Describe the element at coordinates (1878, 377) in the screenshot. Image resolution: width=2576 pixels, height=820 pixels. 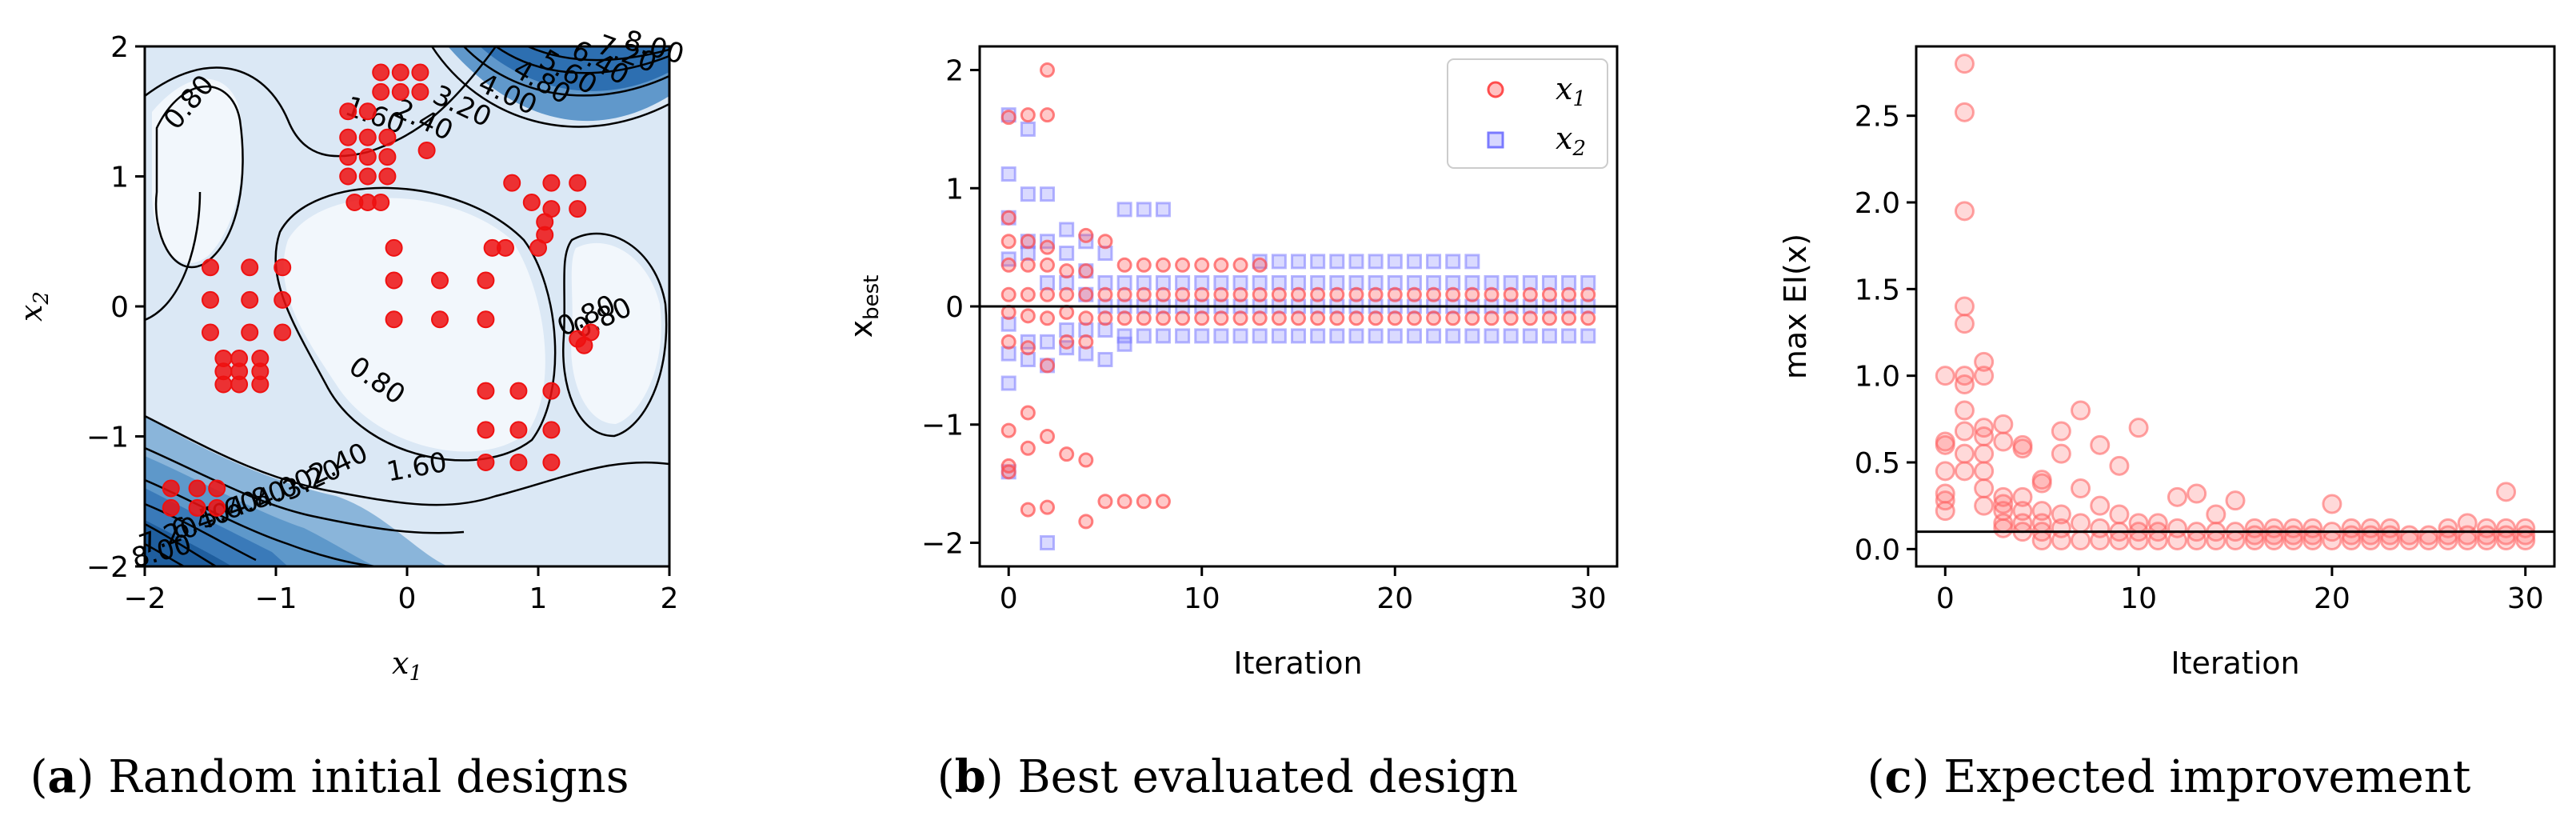
I see `y-tick-label: 1.0` at that location.